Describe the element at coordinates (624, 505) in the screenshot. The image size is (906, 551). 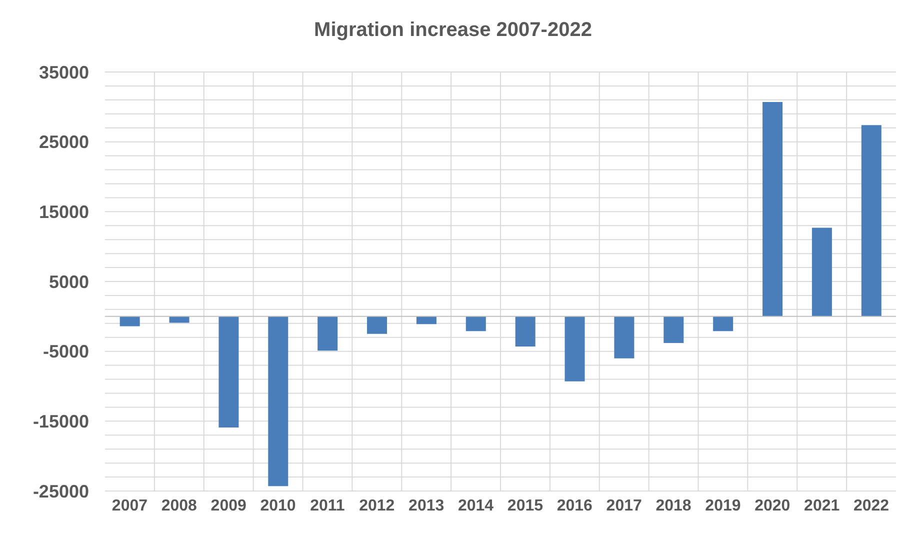
I see `x-tick-label: 2017` at that location.